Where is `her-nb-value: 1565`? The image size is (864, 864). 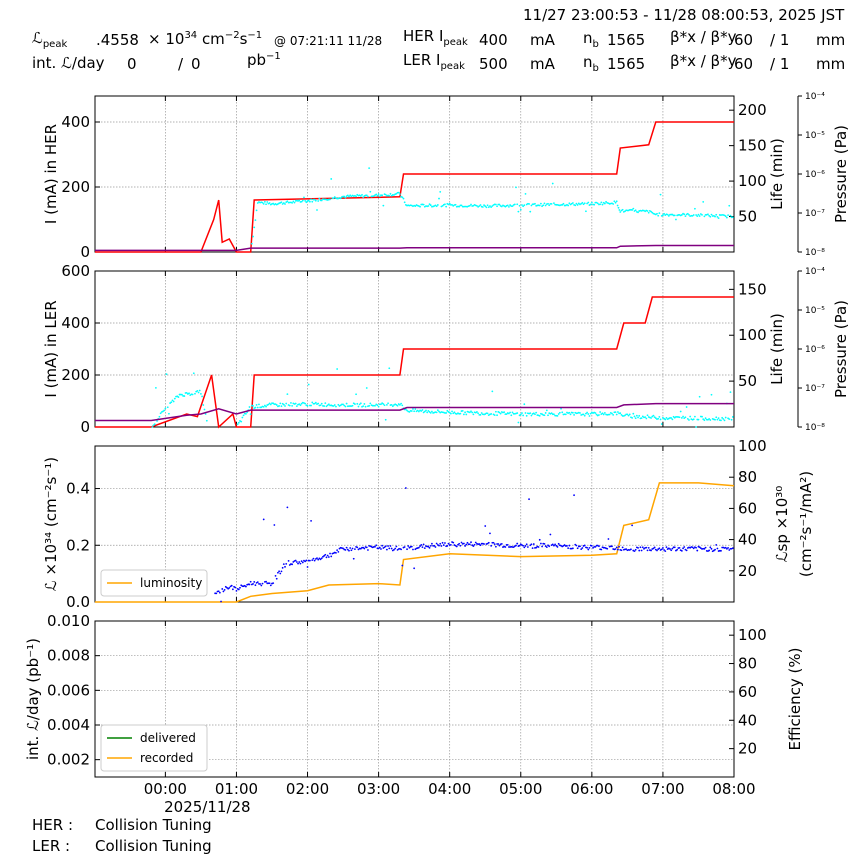 her-nb-value: 1565 is located at coordinates (626, 40).